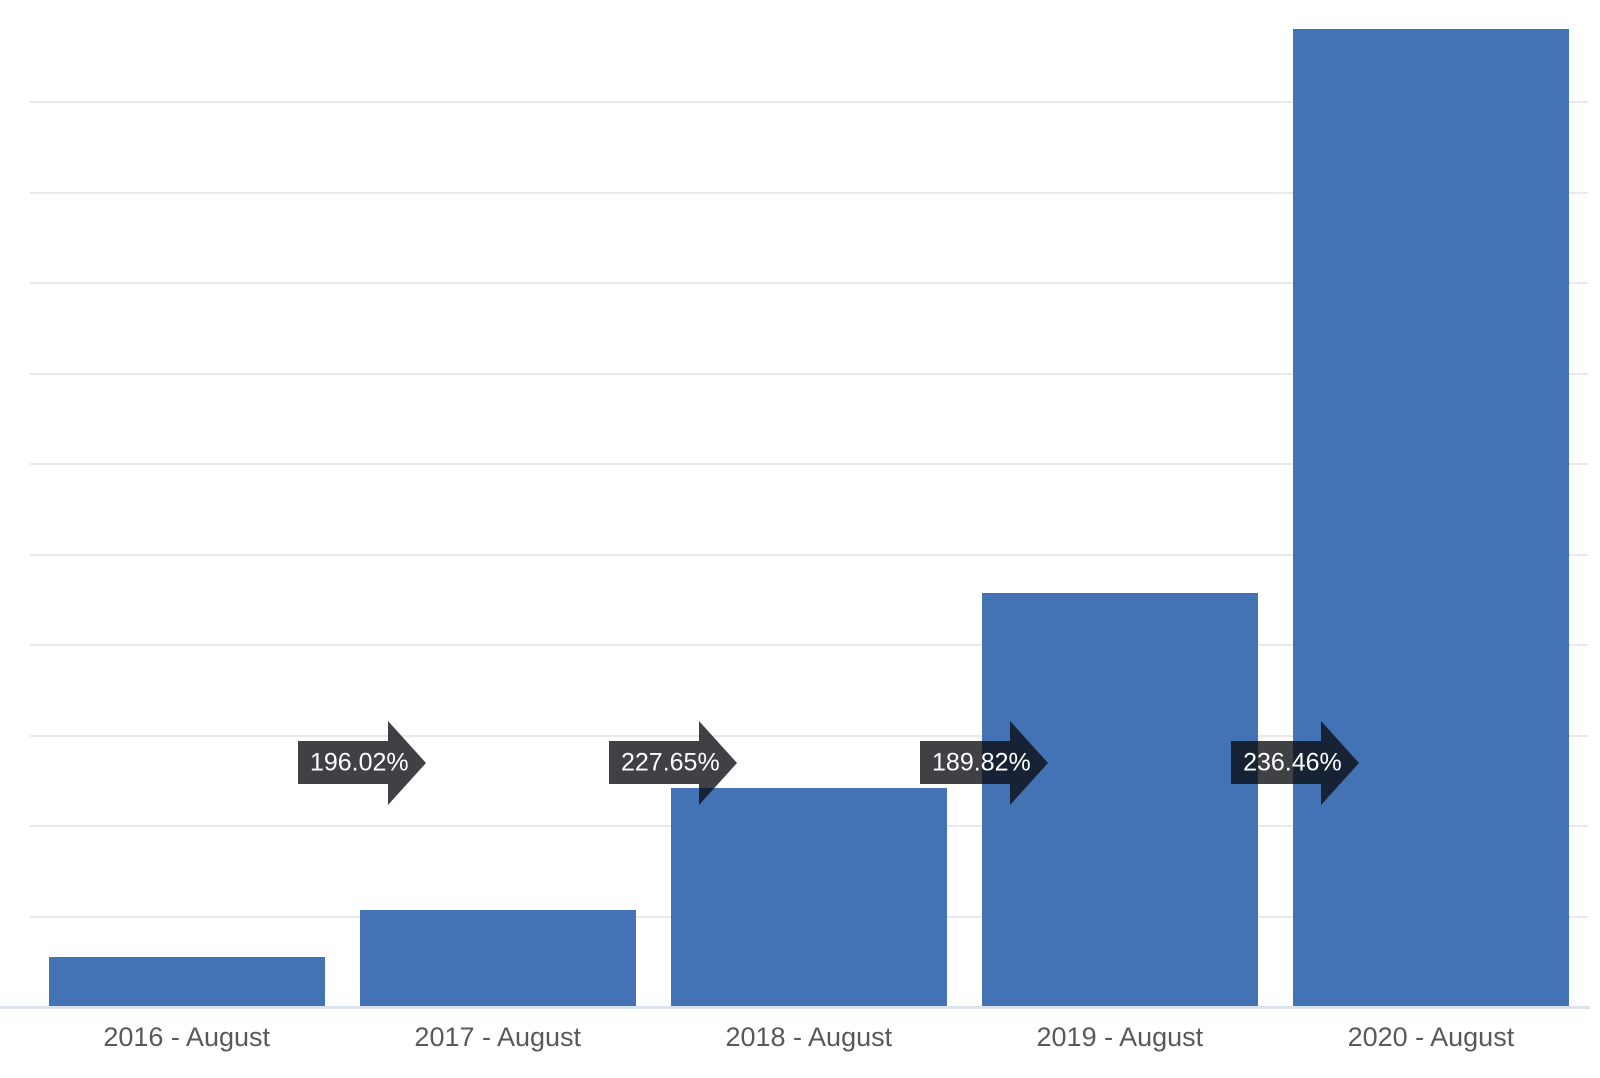  What do you see at coordinates (498, 1037) in the screenshot?
I see `x-tick-label-2017-august: 2017 - August` at bounding box center [498, 1037].